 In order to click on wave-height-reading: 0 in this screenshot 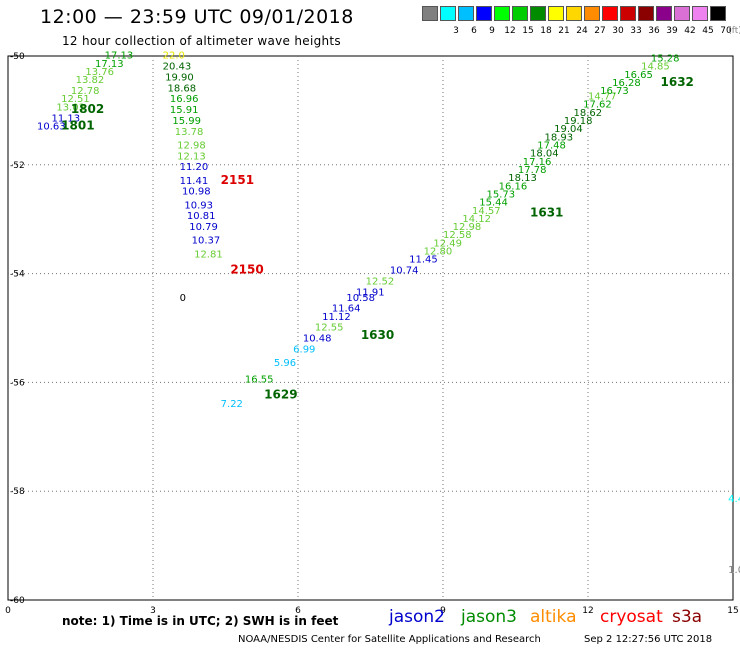, I will do `click(183, 298)`.